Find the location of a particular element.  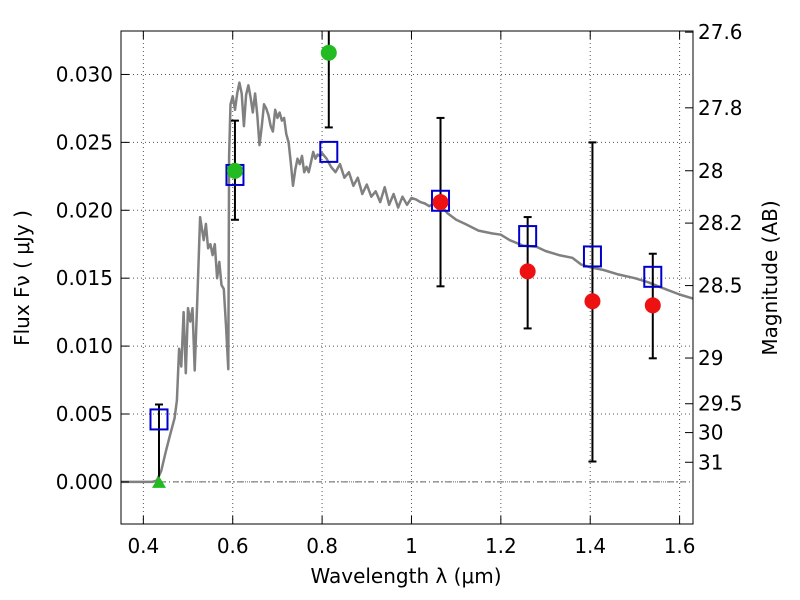

y-tick-label: 0.025 is located at coordinates (84, 142).